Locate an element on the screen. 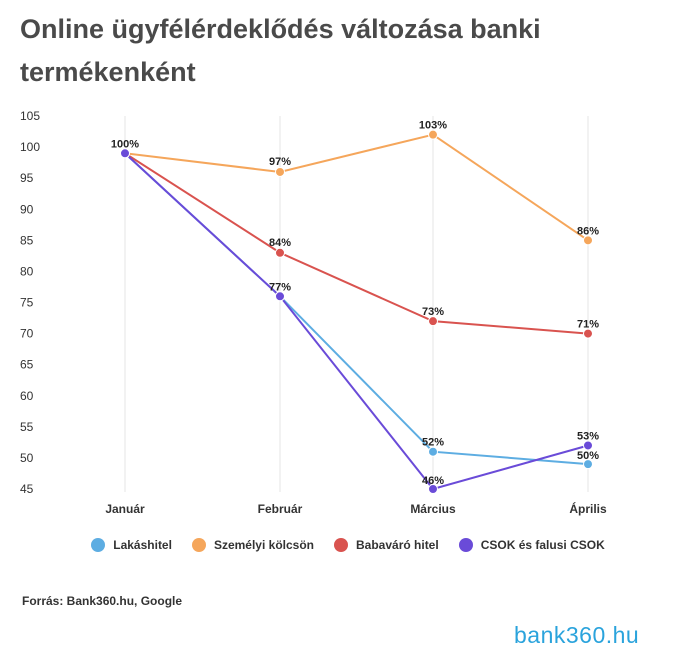  data-label: 77% is located at coordinates (280, 287).